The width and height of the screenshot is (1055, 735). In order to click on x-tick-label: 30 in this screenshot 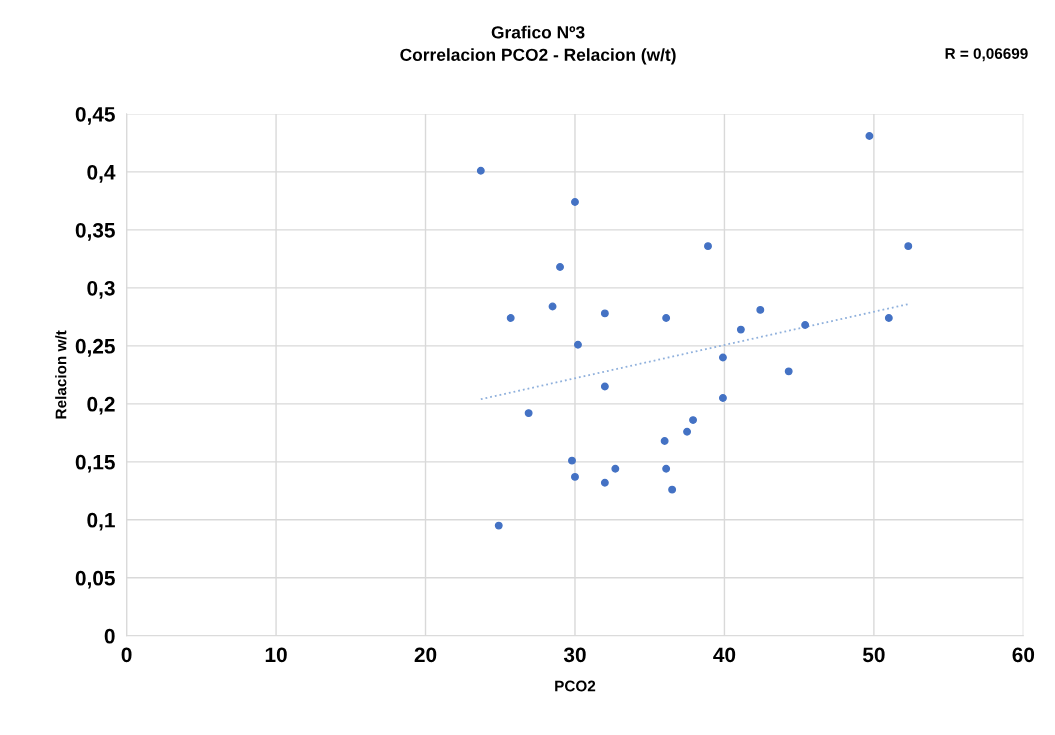, I will do `click(574, 655)`.